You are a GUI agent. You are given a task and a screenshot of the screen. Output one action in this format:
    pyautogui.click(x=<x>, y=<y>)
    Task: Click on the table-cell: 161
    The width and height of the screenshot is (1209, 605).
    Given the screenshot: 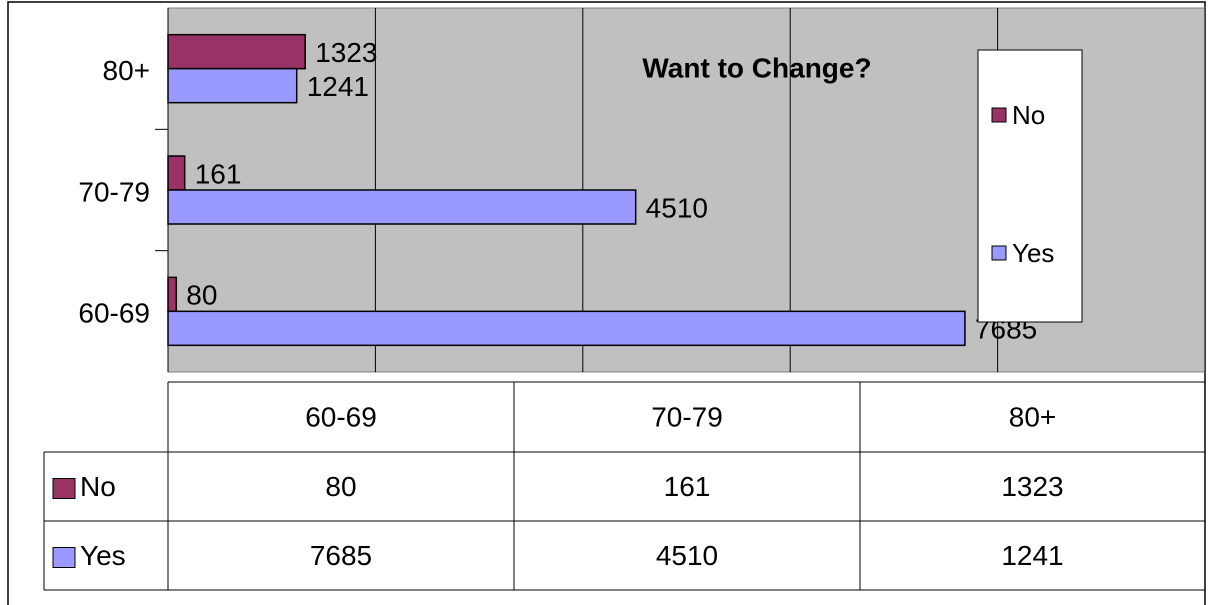 What is the action you would take?
    pyautogui.click(x=687, y=486)
    